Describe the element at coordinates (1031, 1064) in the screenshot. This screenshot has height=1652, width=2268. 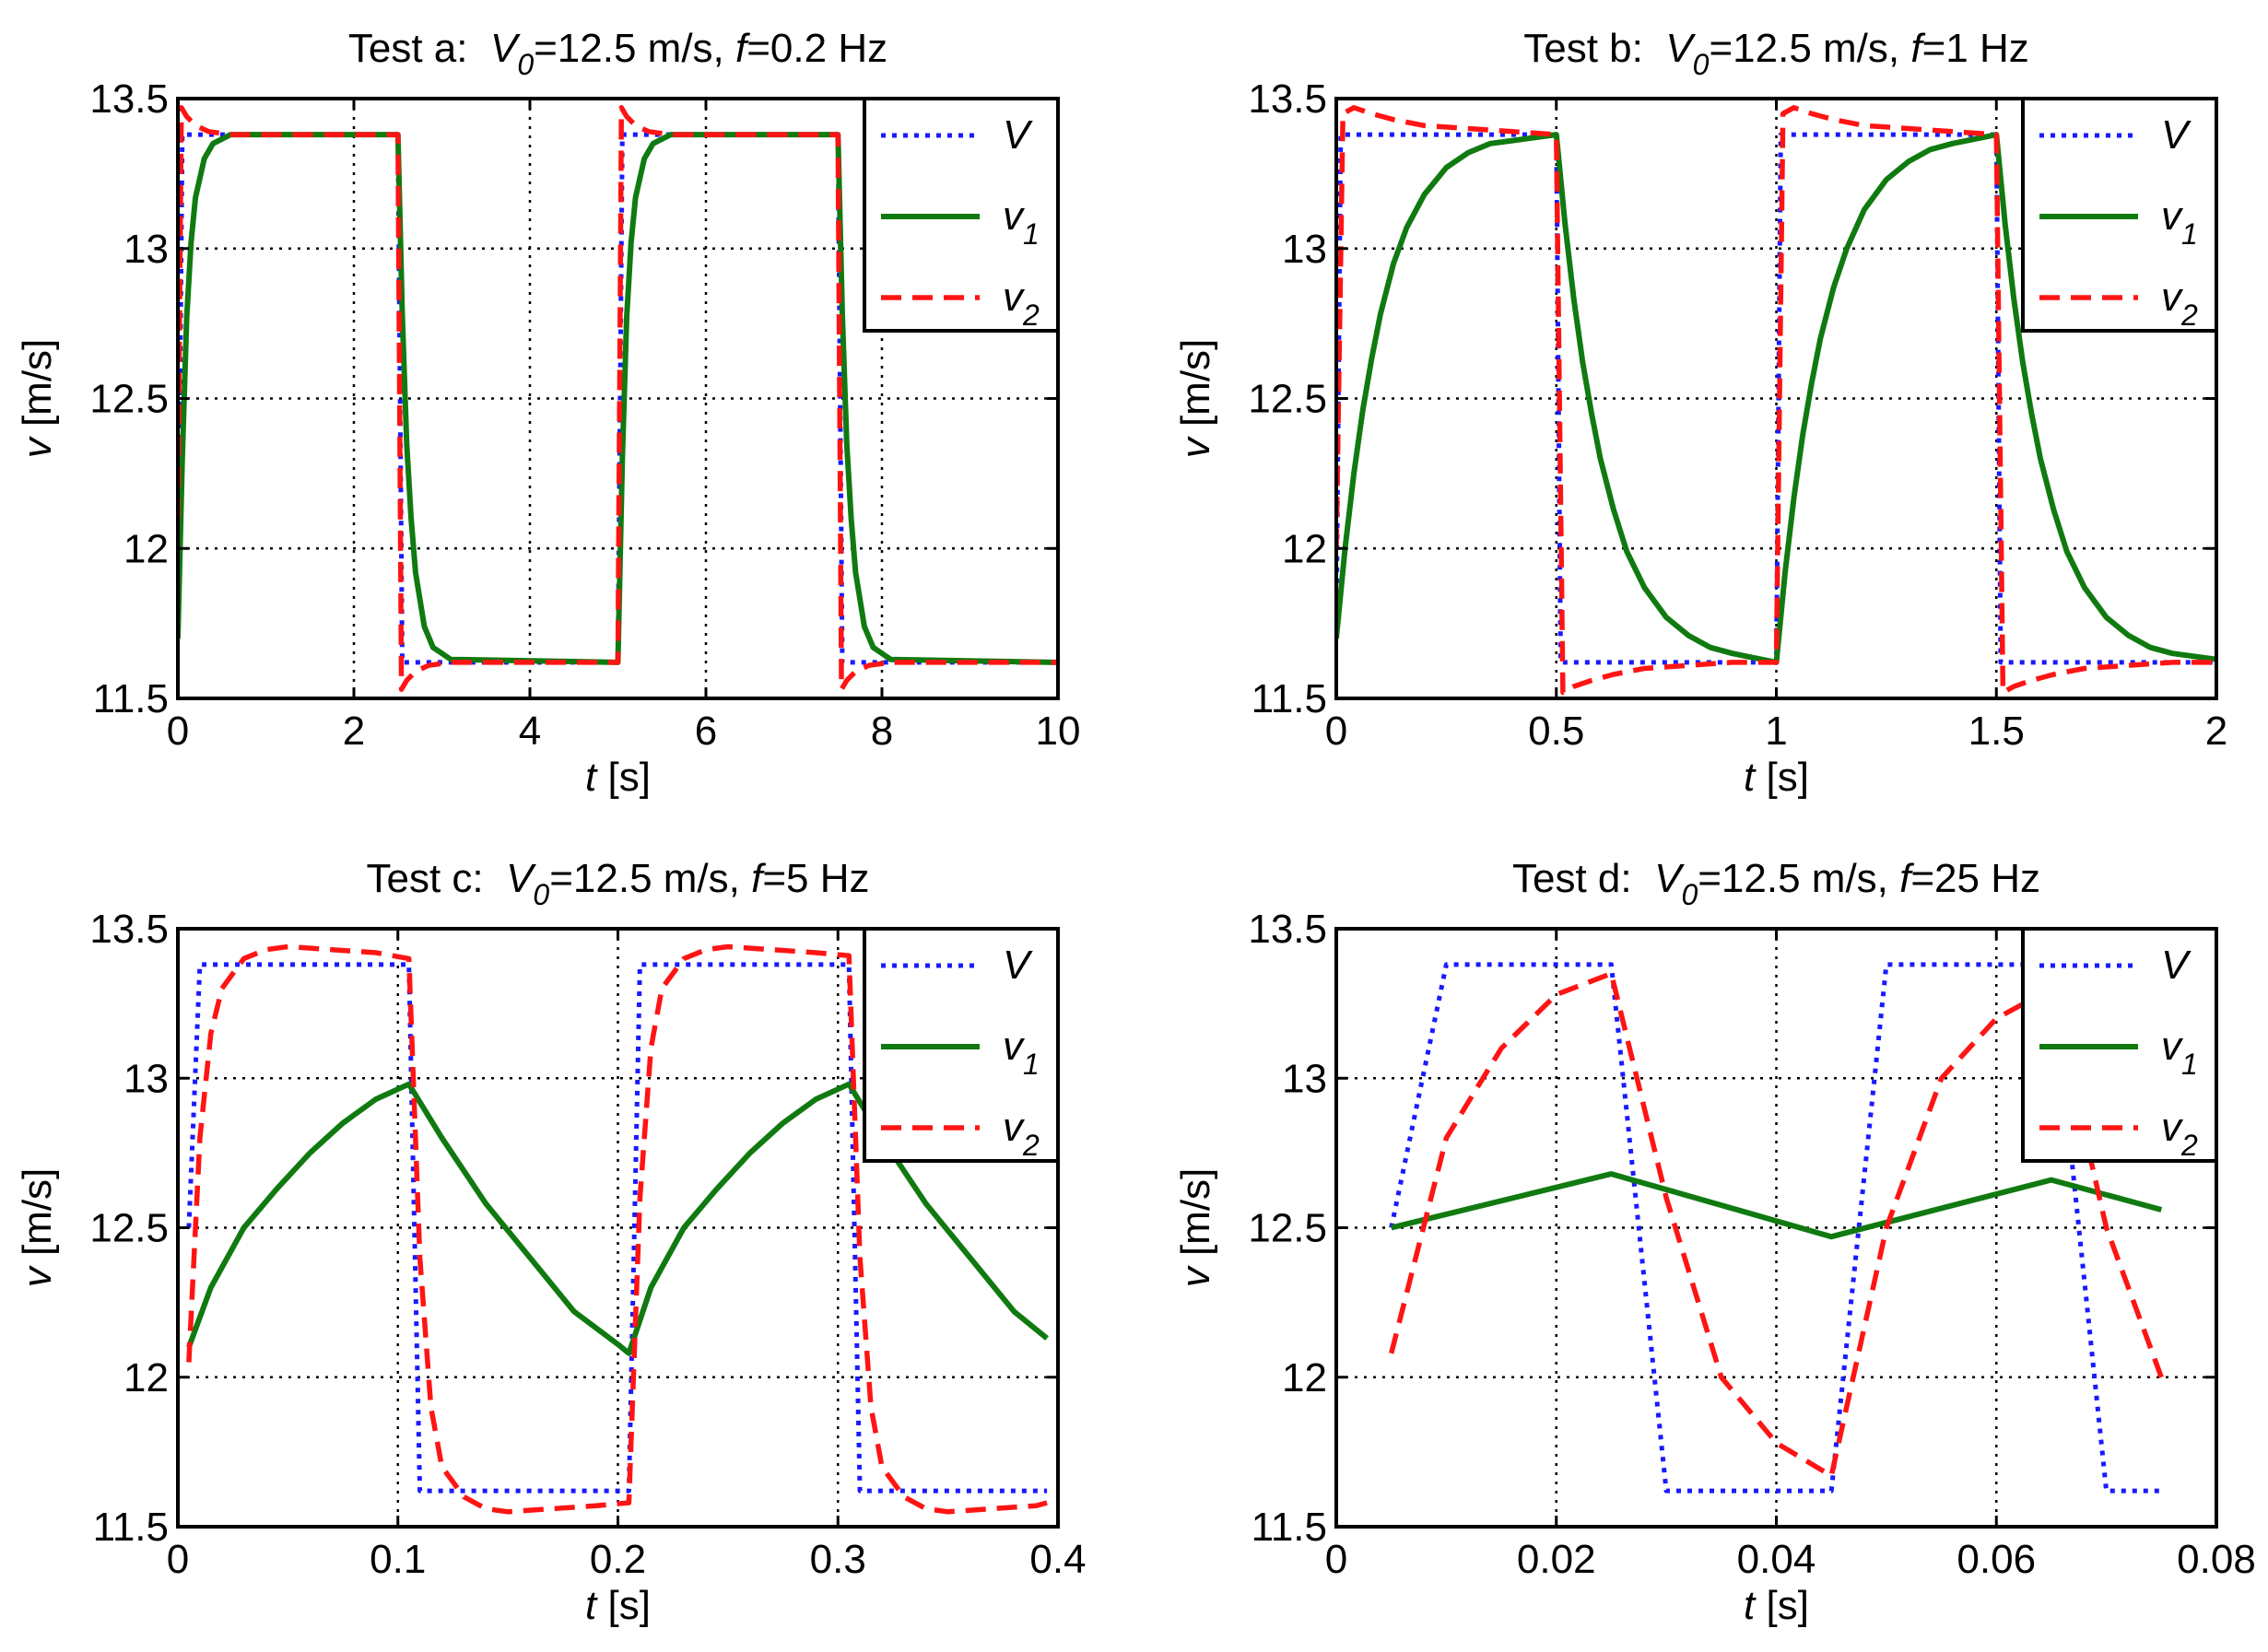
I see `panel-c-legend-sub-v1: 1` at that location.